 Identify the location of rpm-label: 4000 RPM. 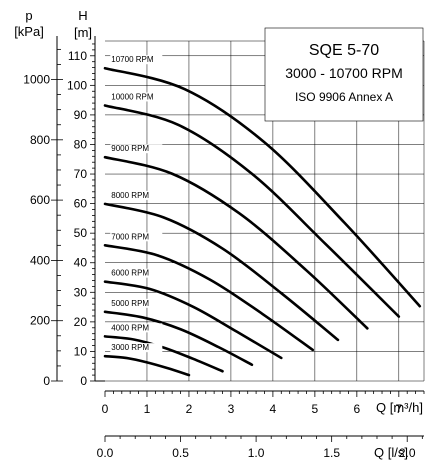
(130, 327).